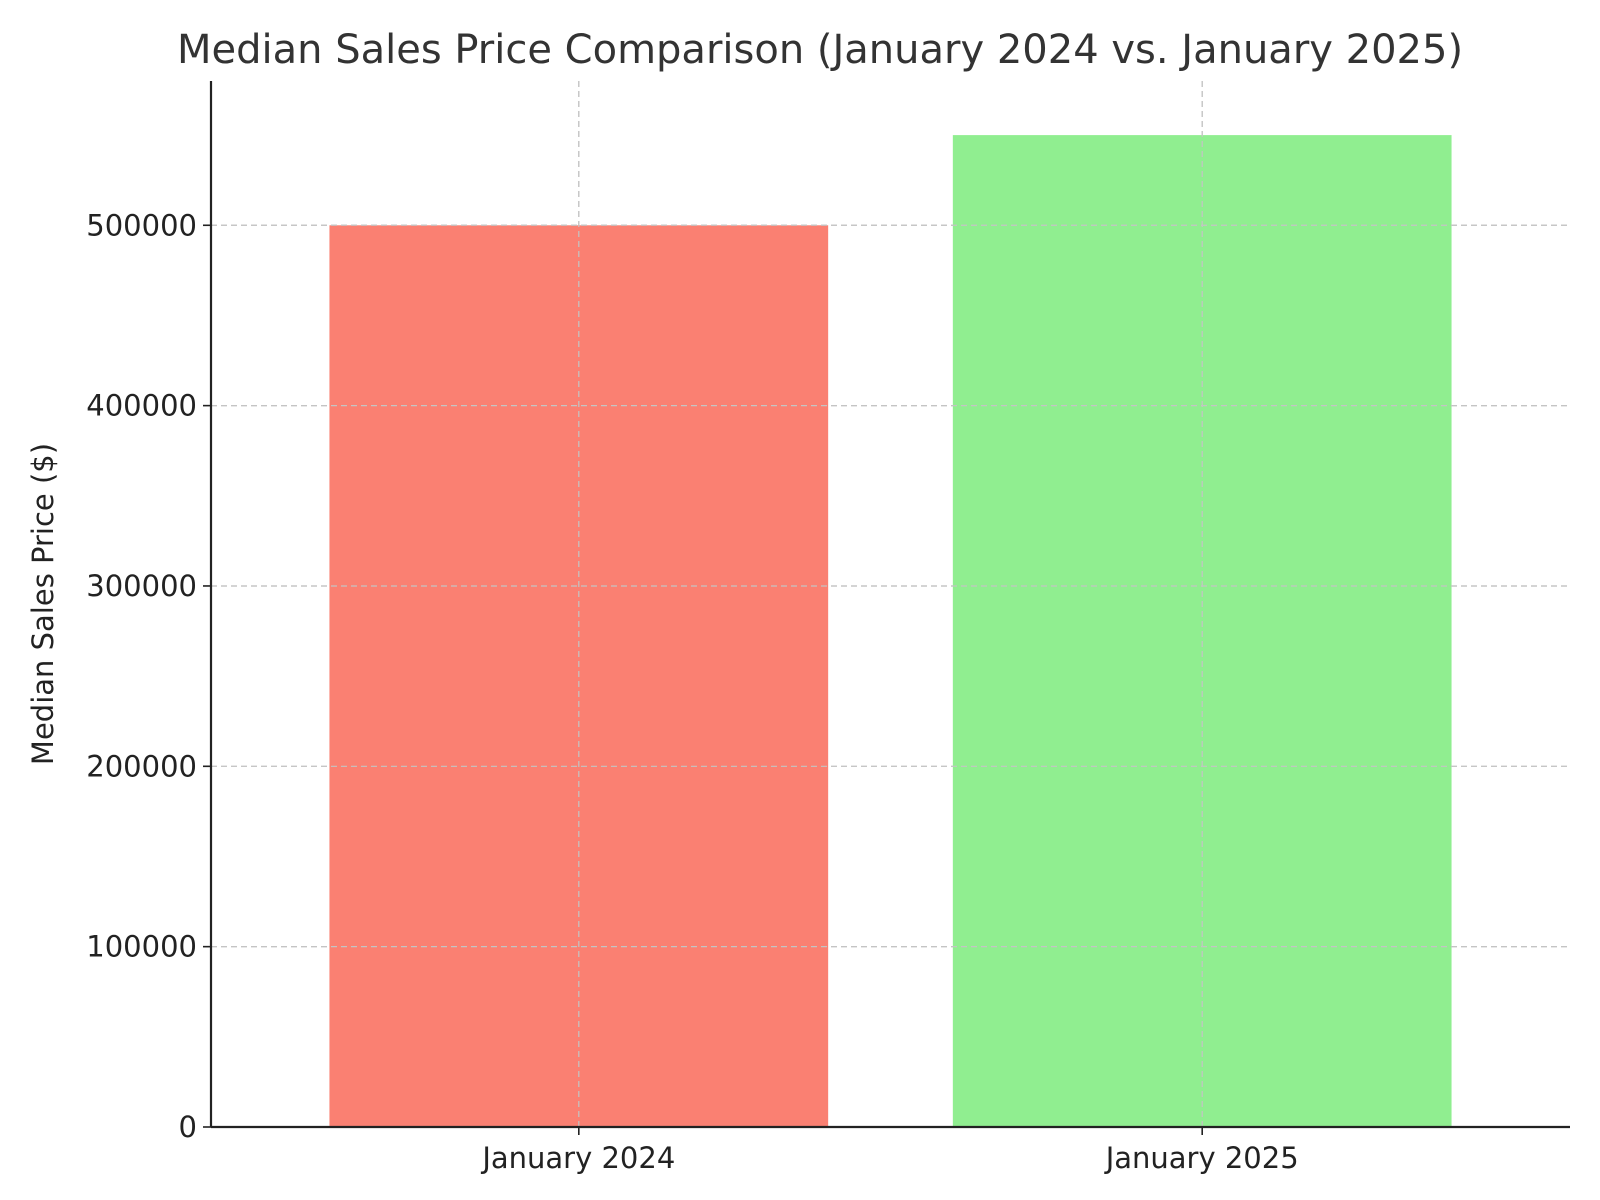 Image resolution: width=1600 pixels, height=1200 pixels. What do you see at coordinates (141, 406) in the screenshot?
I see `y-tick-label: 400000` at bounding box center [141, 406].